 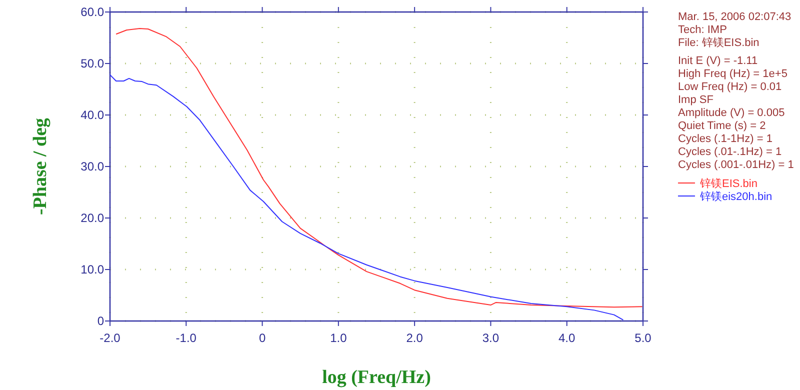 What do you see at coordinates (262, 338) in the screenshot?
I see `x-tick-label: 0` at bounding box center [262, 338].